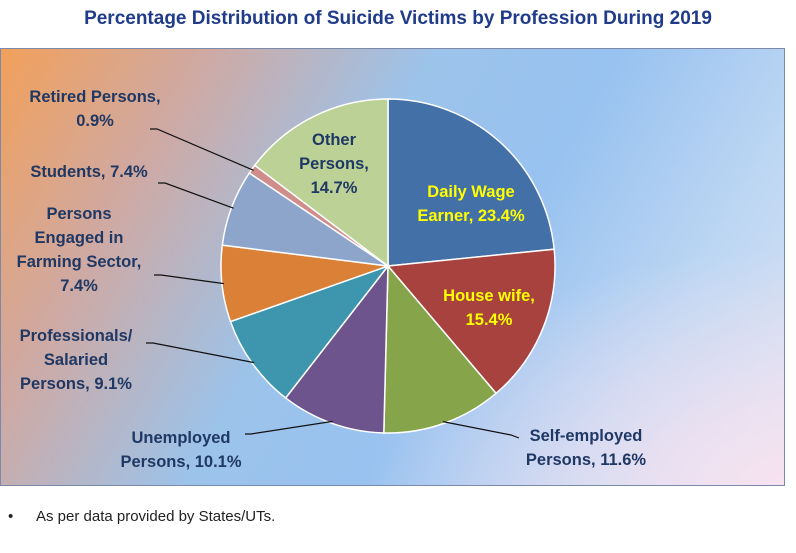 The image size is (796, 553). Describe the element at coordinates (79, 250) in the screenshot. I see `slice-label-farming: Persons Engaged in Farming Sector, 7.4%` at that location.